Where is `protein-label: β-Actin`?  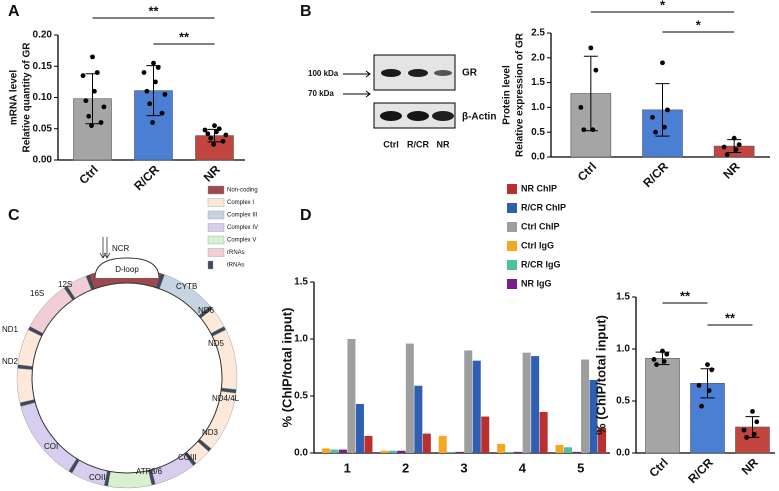 protein-label: β-Actin is located at coordinates (479, 117).